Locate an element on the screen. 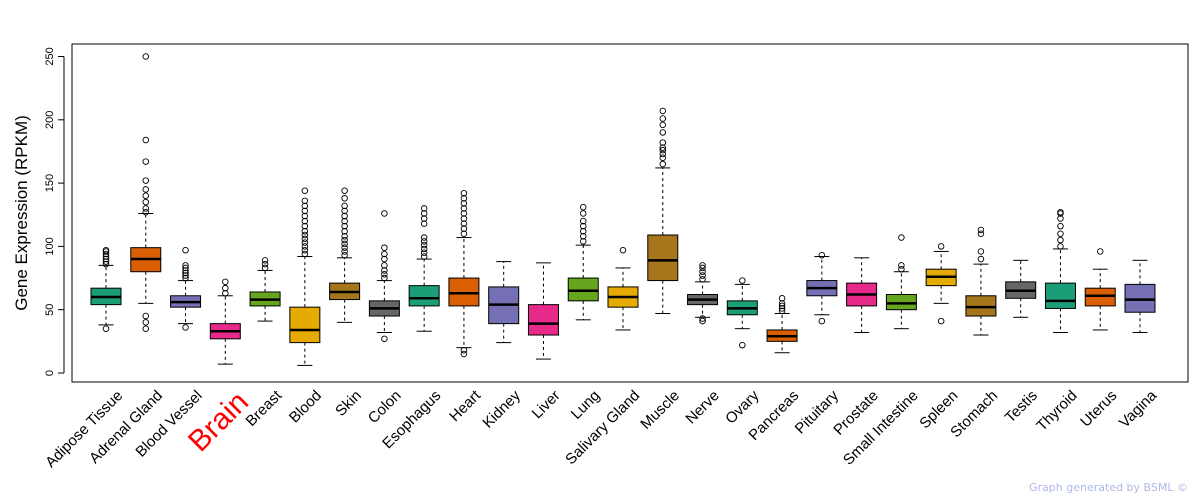 Image resolution: width=1200 pixels, height=500 pixels. box-vagina is located at coordinates (1140, 298).